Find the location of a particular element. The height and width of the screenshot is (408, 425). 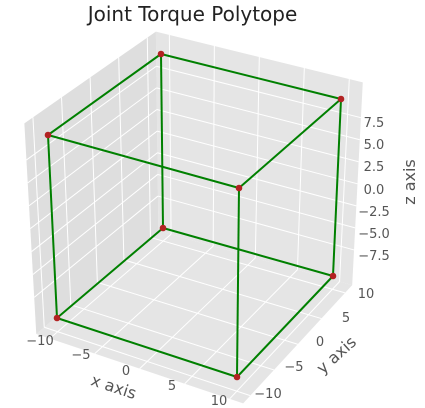

y-tick-label: 10 is located at coordinates (366, 294).